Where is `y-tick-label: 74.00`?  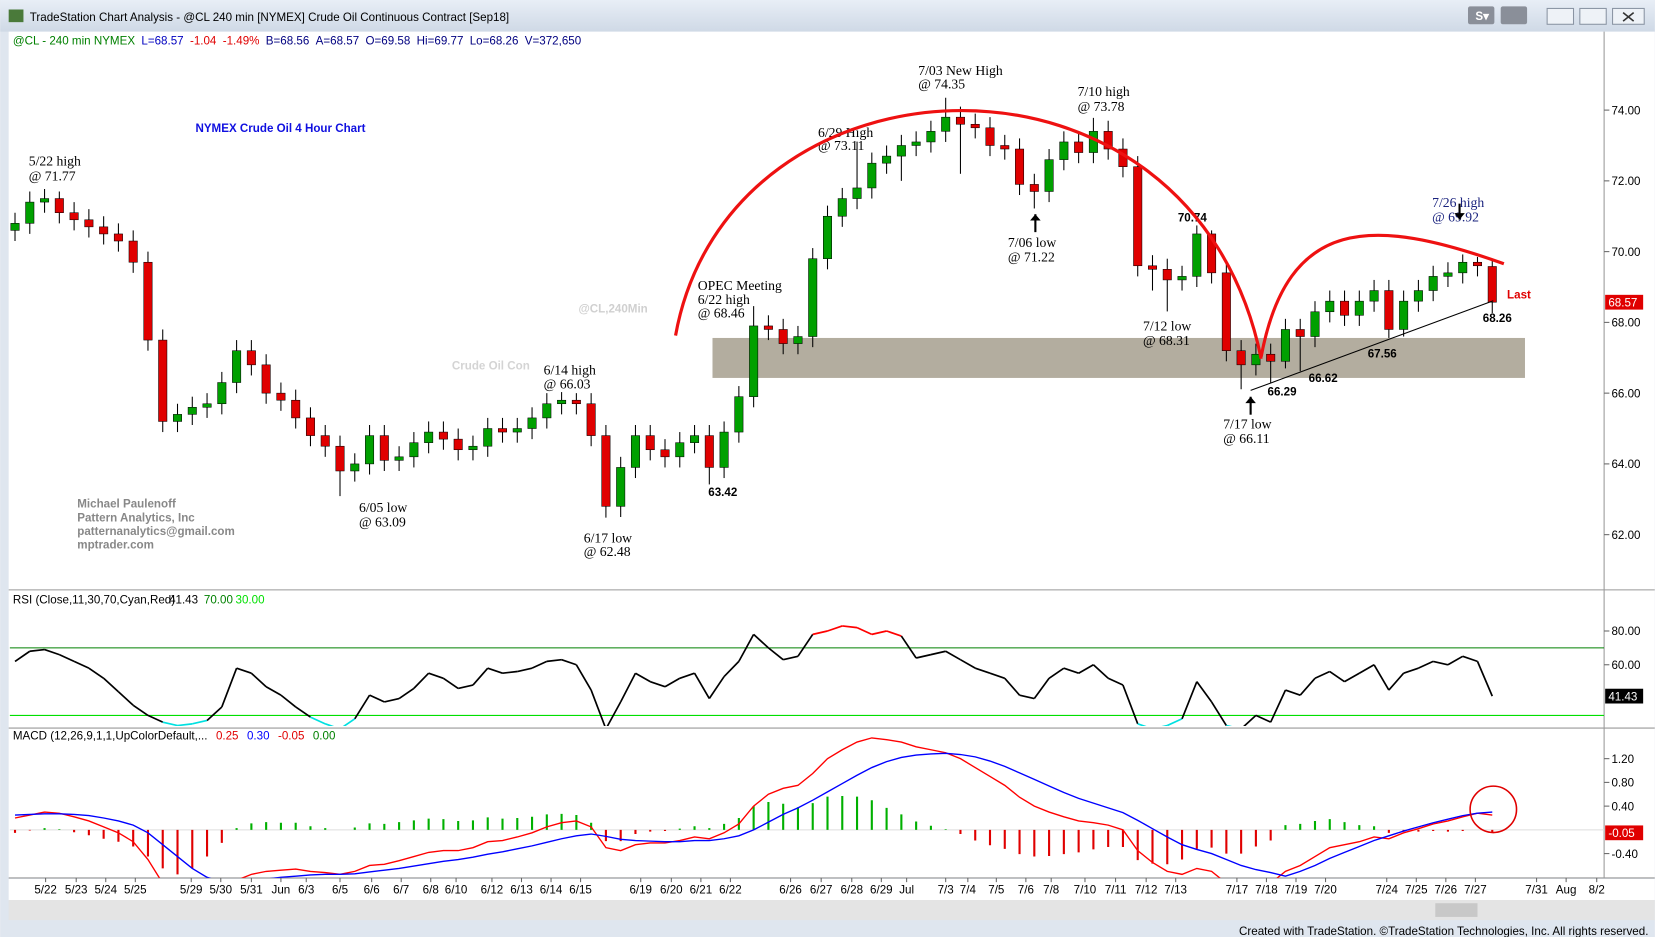
y-tick-label: 74.00 is located at coordinates (1625, 110).